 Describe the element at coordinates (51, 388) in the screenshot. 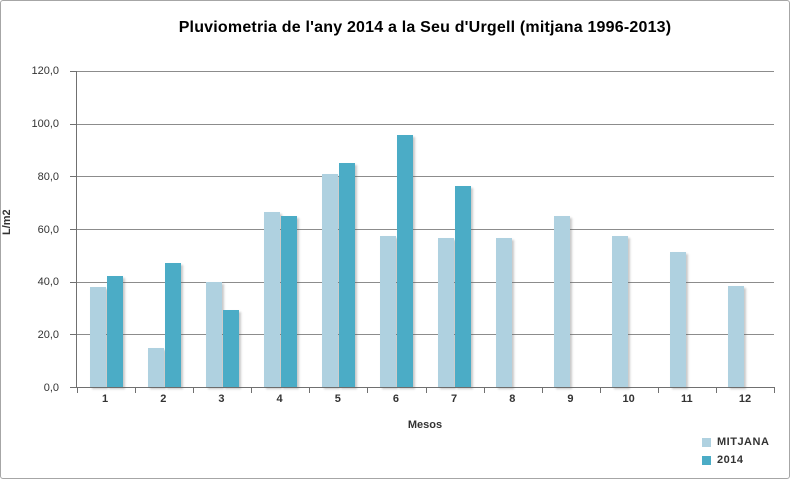

I see `y-tick-label: 0,0` at that location.